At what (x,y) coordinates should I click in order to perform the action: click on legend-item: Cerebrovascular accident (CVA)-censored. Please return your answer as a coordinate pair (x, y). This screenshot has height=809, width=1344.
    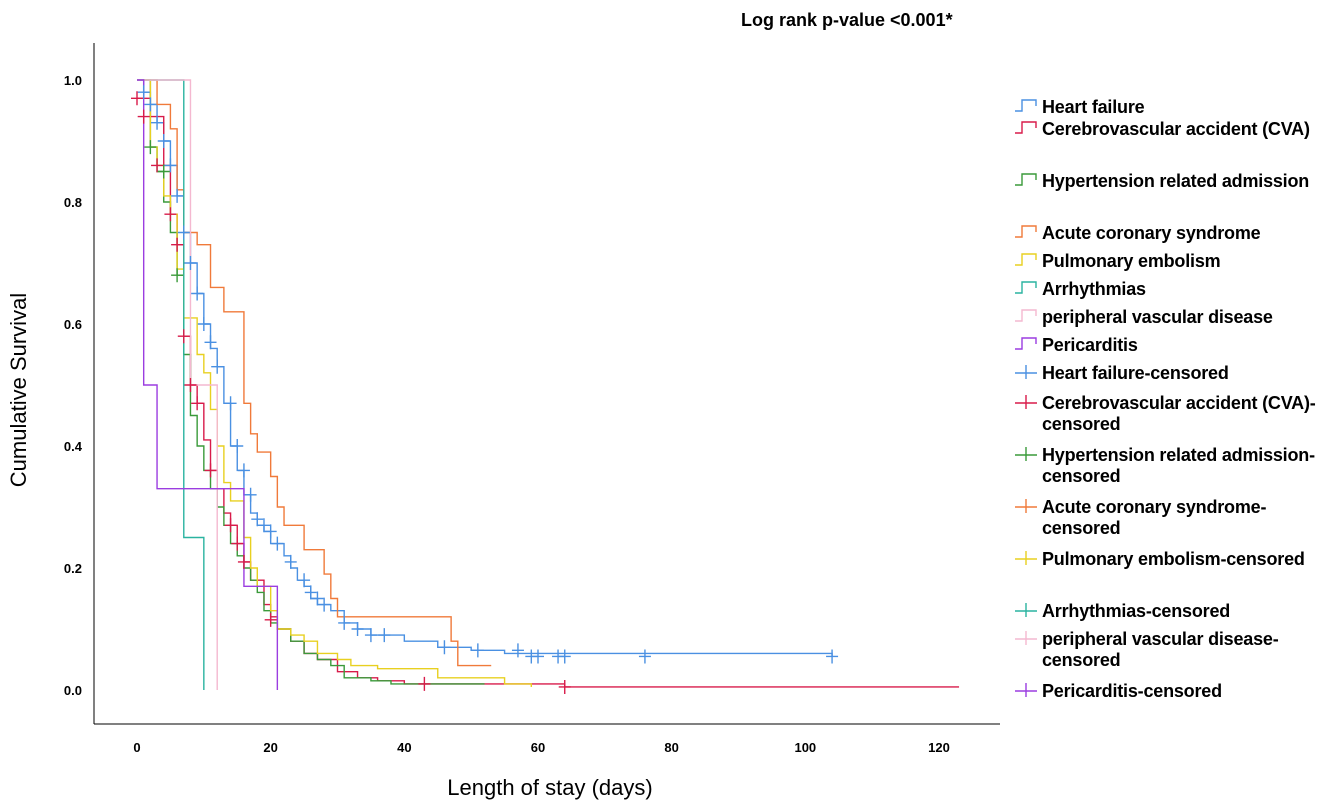
    Looking at the image, I should click on (1178, 414).